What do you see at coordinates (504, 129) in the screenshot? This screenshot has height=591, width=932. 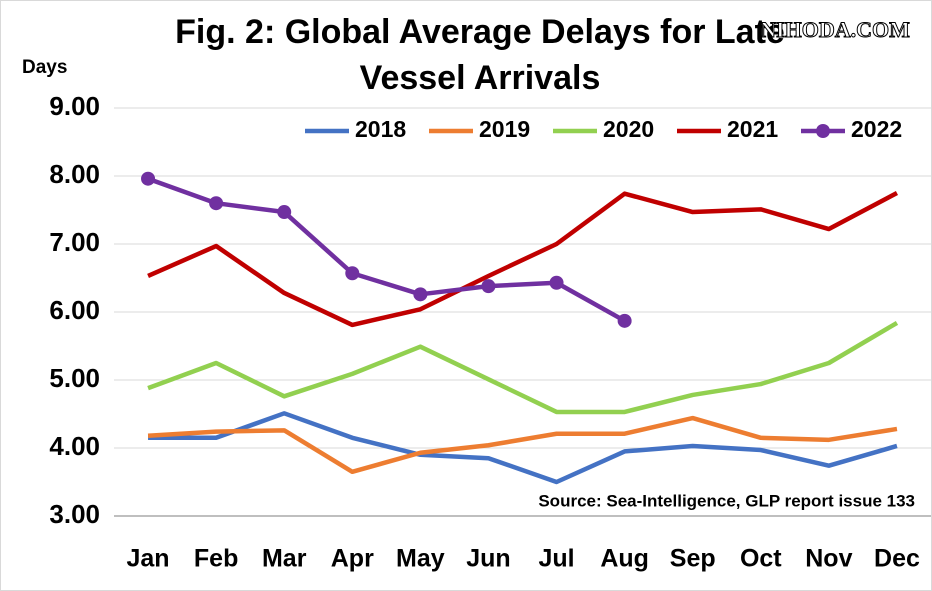 I see `legend-label: 2019` at bounding box center [504, 129].